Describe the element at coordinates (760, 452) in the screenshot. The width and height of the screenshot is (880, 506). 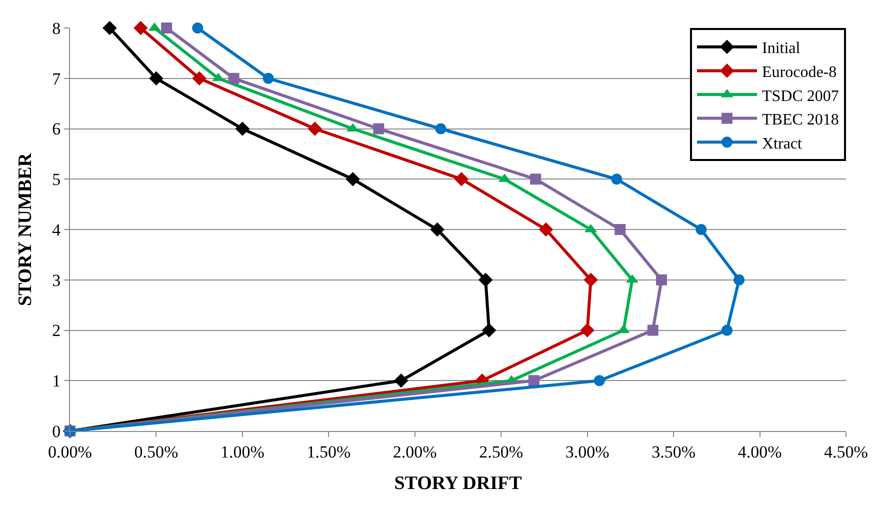
I see `x-tick-label: 4.00%` at that location.